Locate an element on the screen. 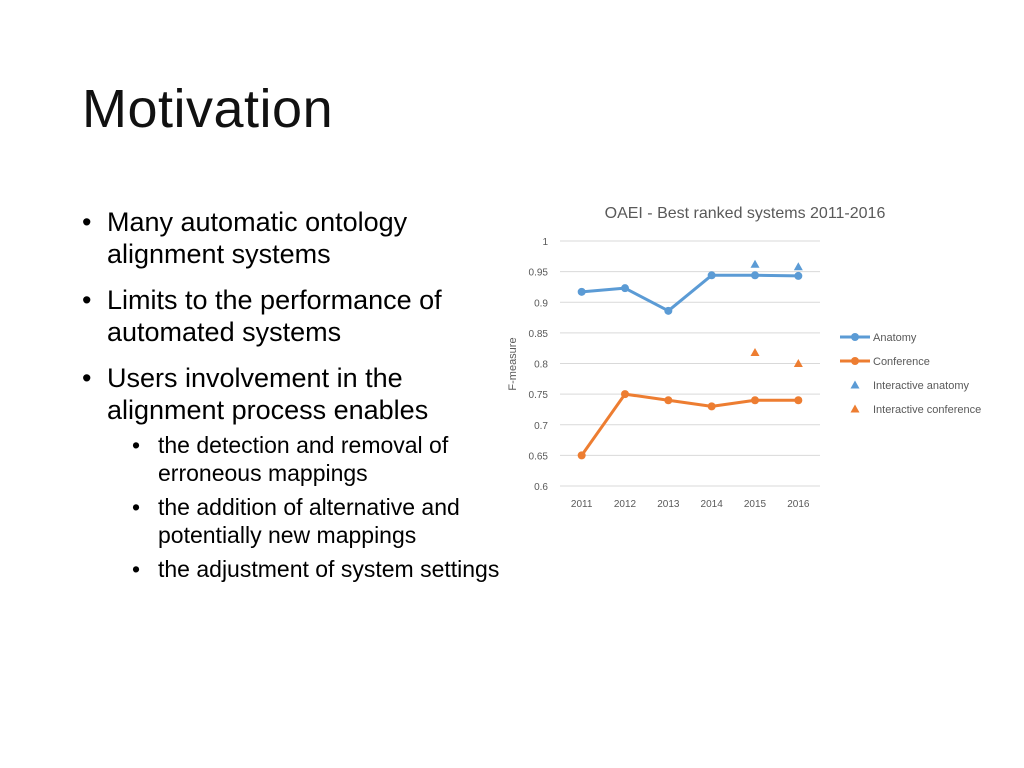 This screenshot has width=1024, height=768. x-tick-label: 2015 is located at coordinates (755, 504).